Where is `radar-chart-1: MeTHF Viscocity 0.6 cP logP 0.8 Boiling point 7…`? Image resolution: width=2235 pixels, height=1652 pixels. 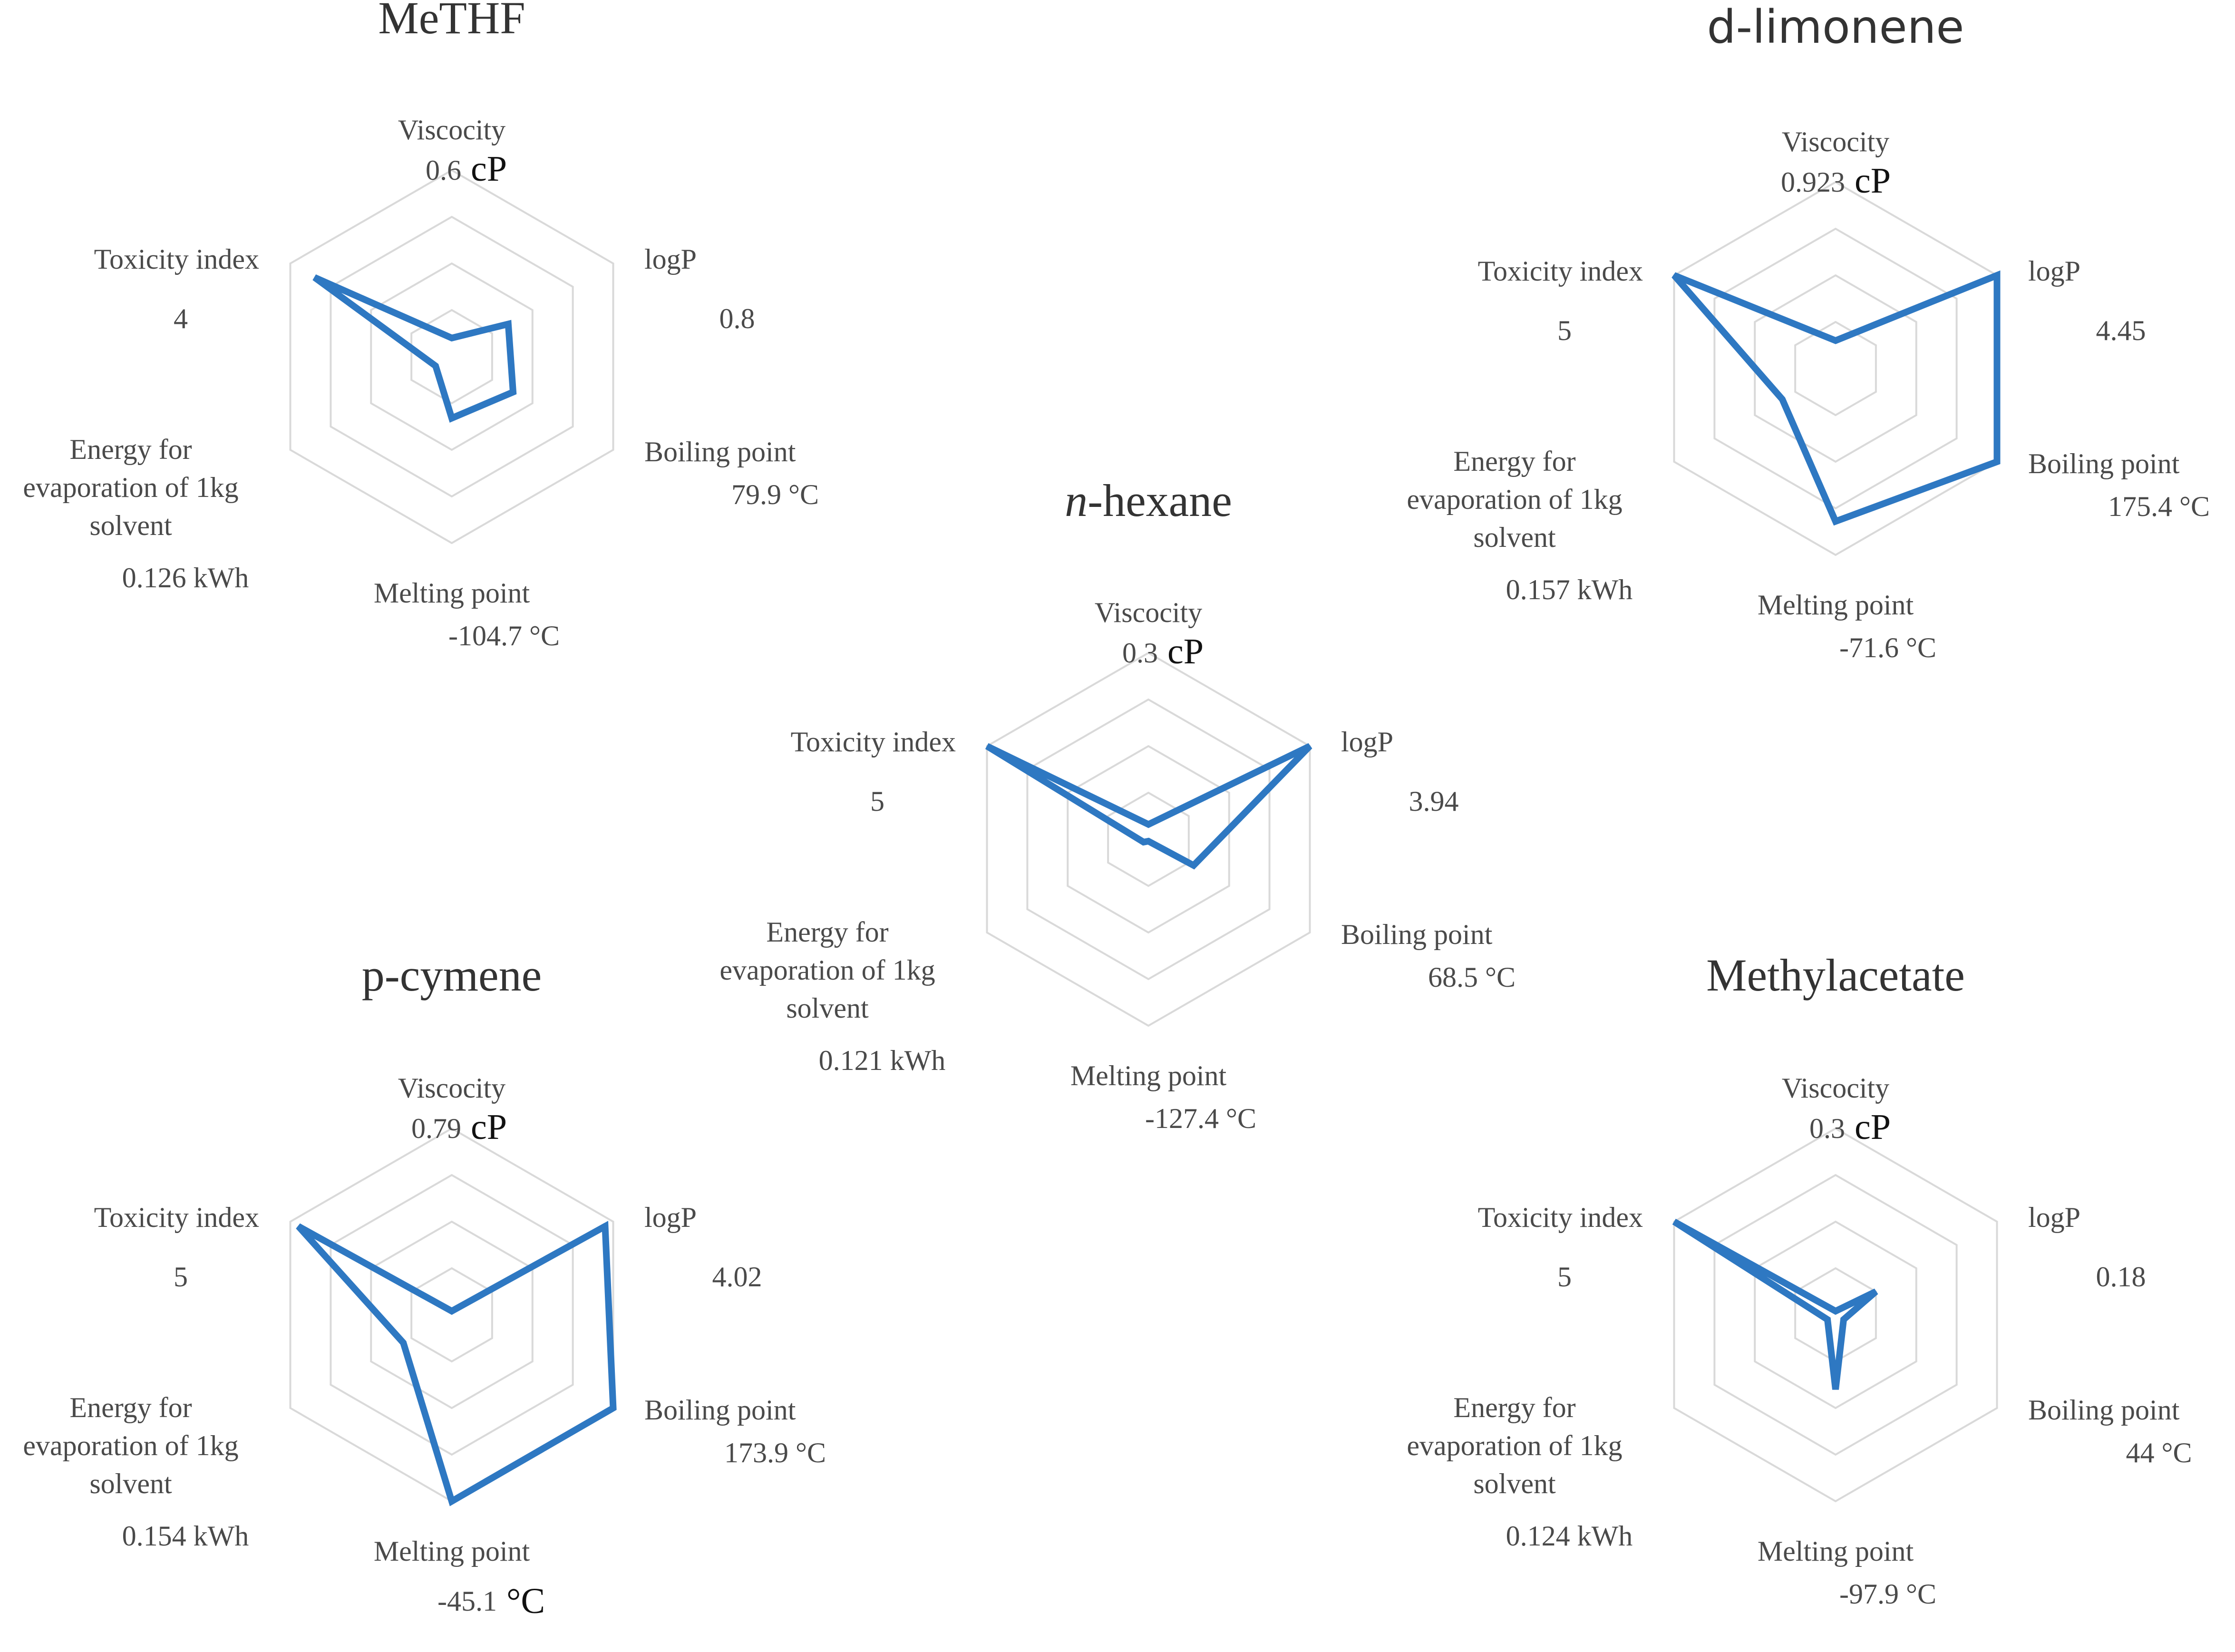 radar-chart-1: MeTHF Viscocity 0.6 cP logP 0.8 Boiling point 7… is located at coordinates (421, 325).